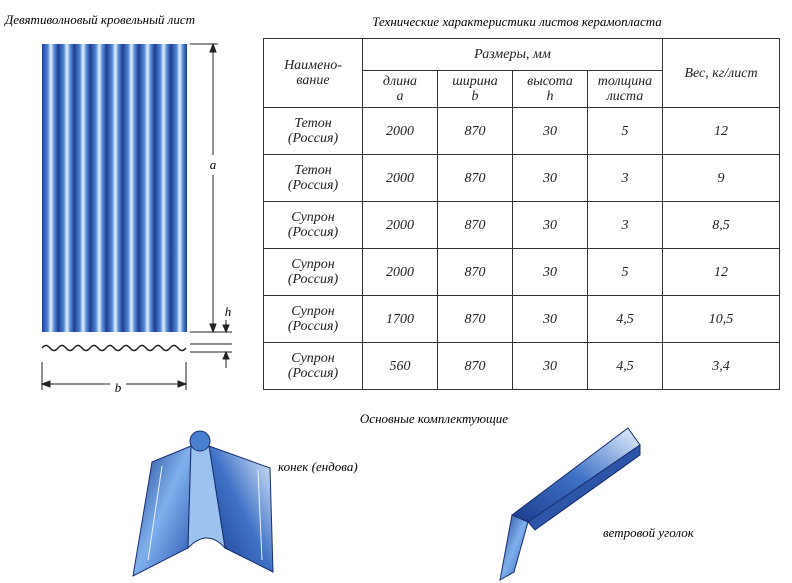 The height and width of the screenshot is (583, 792). I want to click on wind-angle-drawing, so click(570, 504).